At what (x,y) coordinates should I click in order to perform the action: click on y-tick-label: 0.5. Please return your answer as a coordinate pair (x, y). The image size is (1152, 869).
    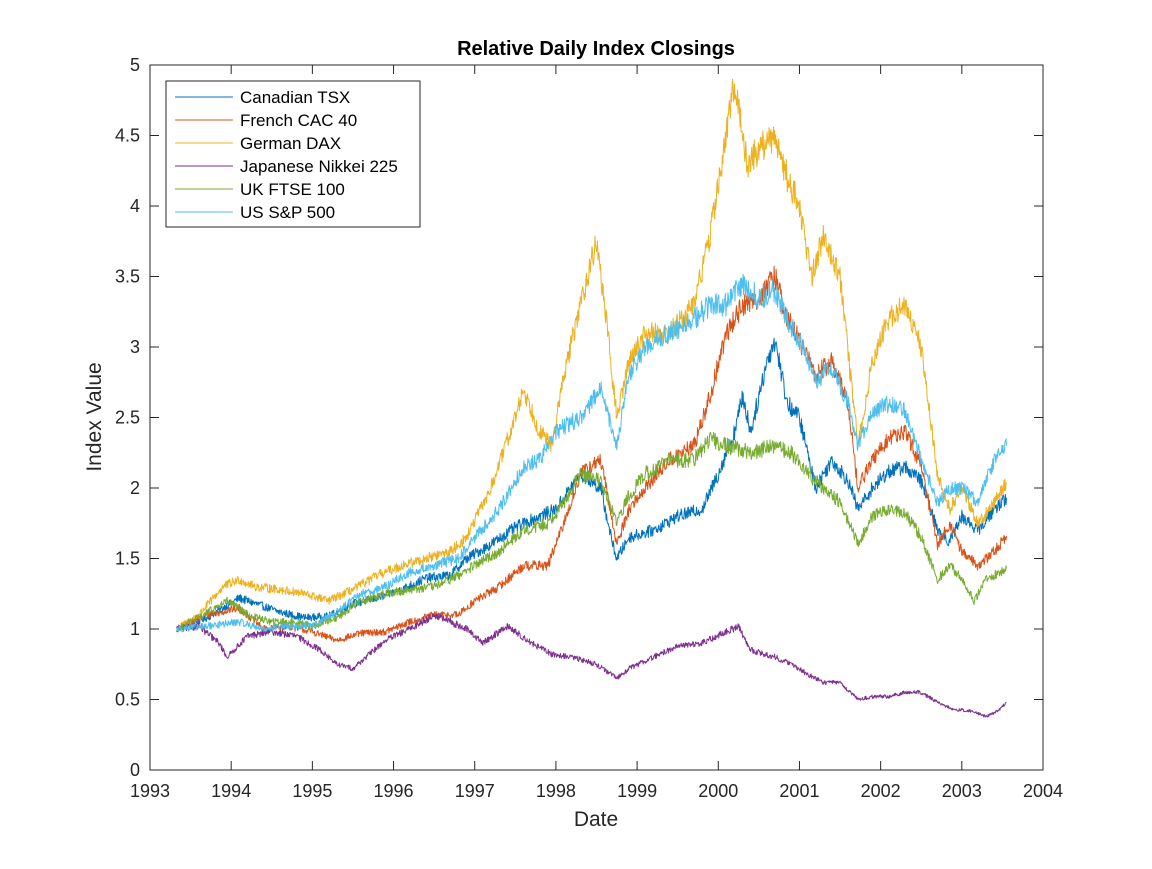
    Looking at the image, I should click on (127, 700).